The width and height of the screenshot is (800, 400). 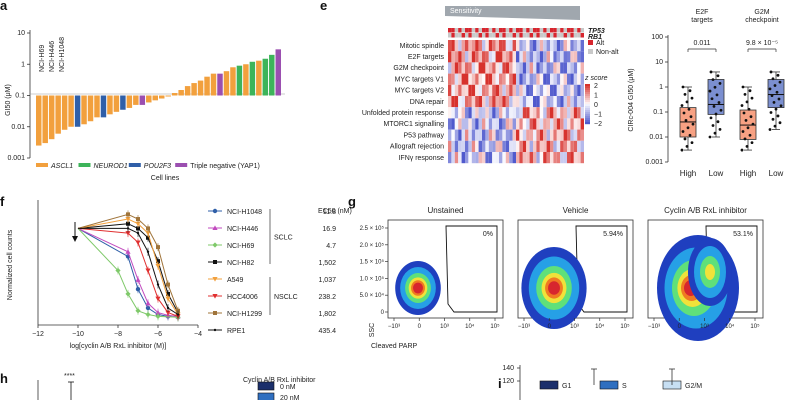 What do you see at coordinates (327, 314) in the screenshot?
I see `legend-ec50-value: 1,802` at bounding box center [327, 314].